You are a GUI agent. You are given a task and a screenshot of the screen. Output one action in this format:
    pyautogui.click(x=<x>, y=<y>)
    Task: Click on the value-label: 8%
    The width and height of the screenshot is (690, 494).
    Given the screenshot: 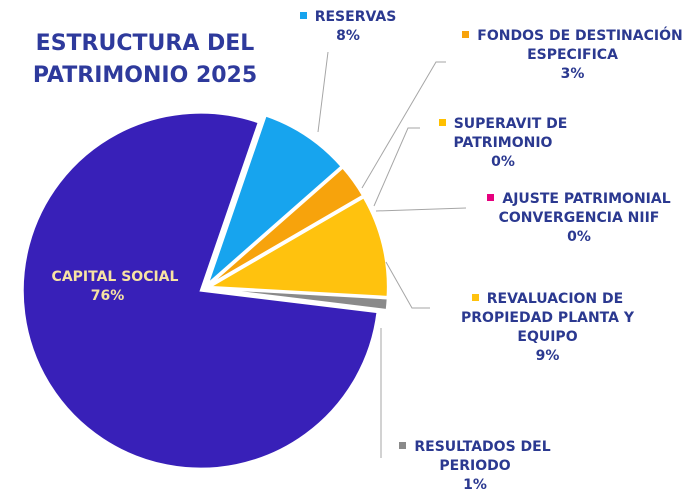 What is the action you would take?
    pyautogui.click(x=348, y=36)
    